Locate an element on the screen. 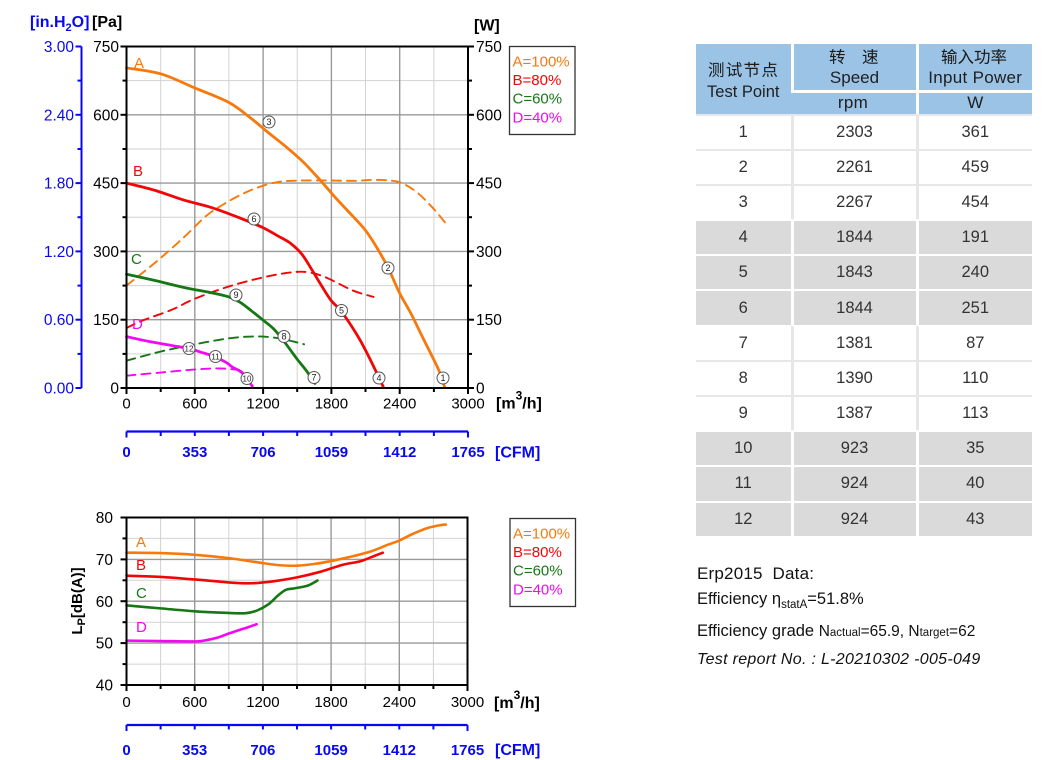 Image resolution: width=1058 pixels, height=760 pixels. svg-text: 70 is located at coordinates (105, 560).